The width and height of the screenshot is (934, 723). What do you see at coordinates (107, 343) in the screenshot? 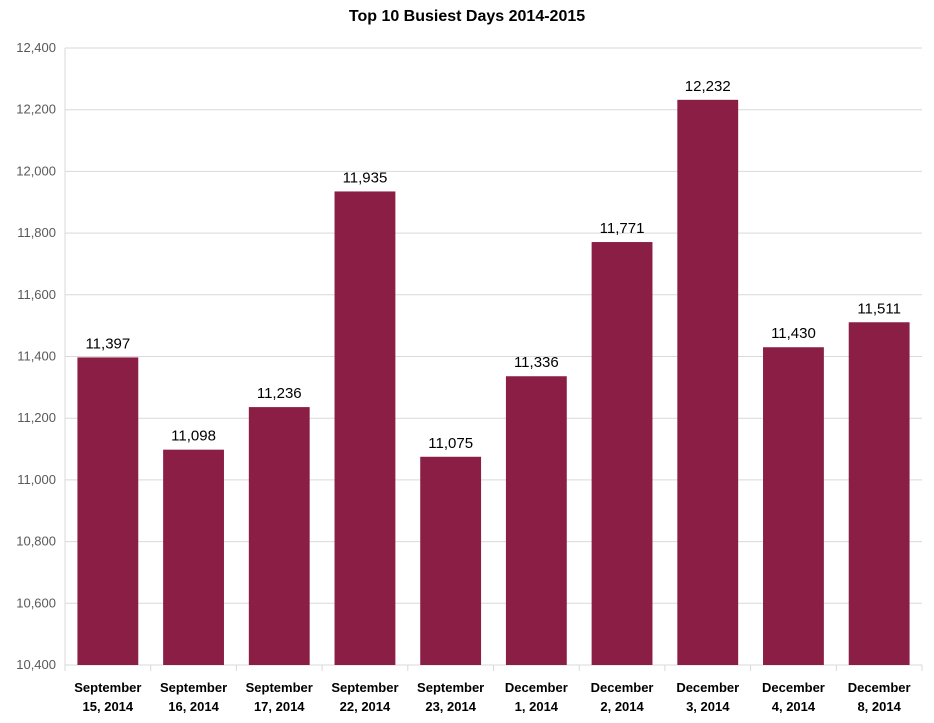
I see `data-label: 11,397` at bounding box center [107, 343].